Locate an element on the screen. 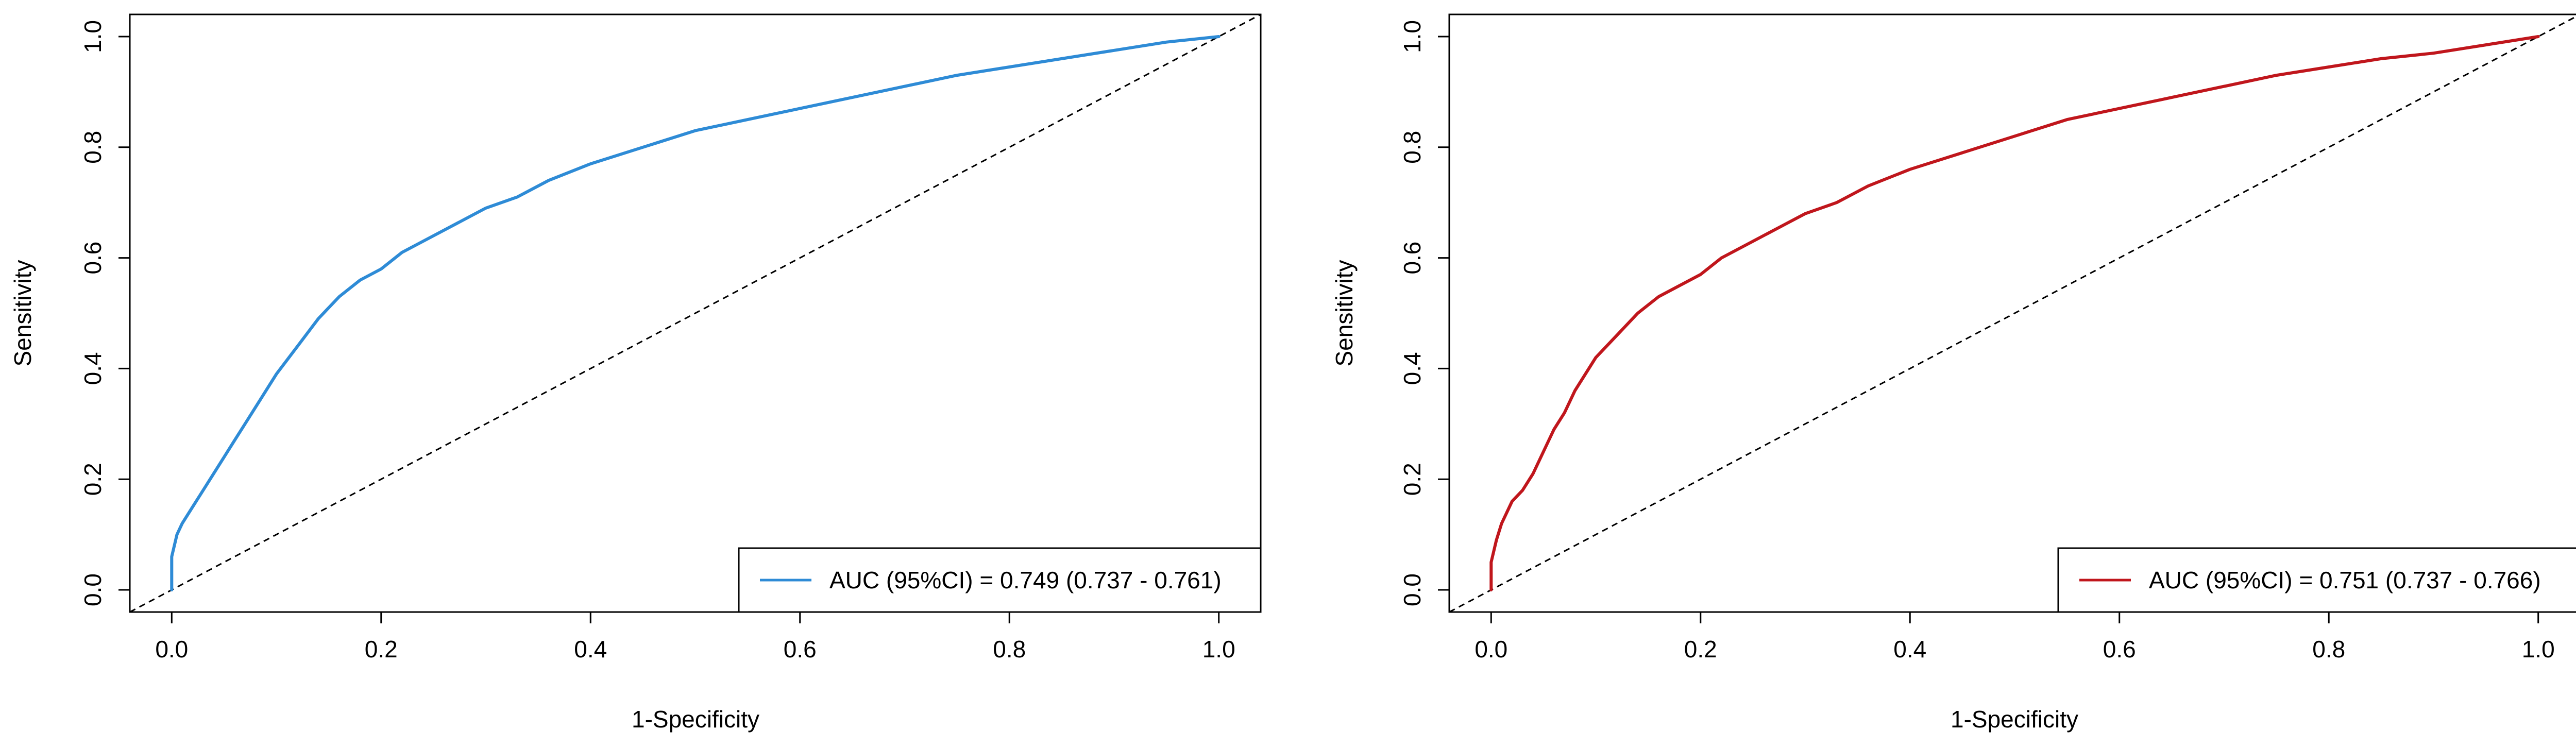 Image resolution: width=2576 pixels, height=747 pixels. legend-label: AUC (95%CI) = 0.749 (0.737 - 0.761) is located at coordinates (1025, 580).